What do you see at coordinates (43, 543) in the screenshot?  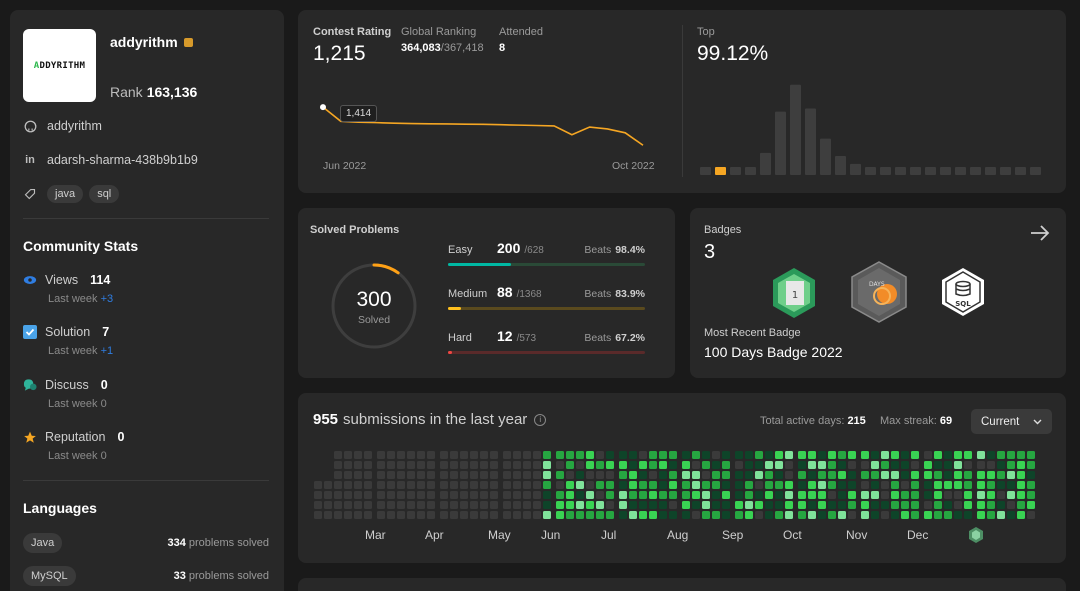 I see `language-tag: Java` at bounding box center [43, 543].